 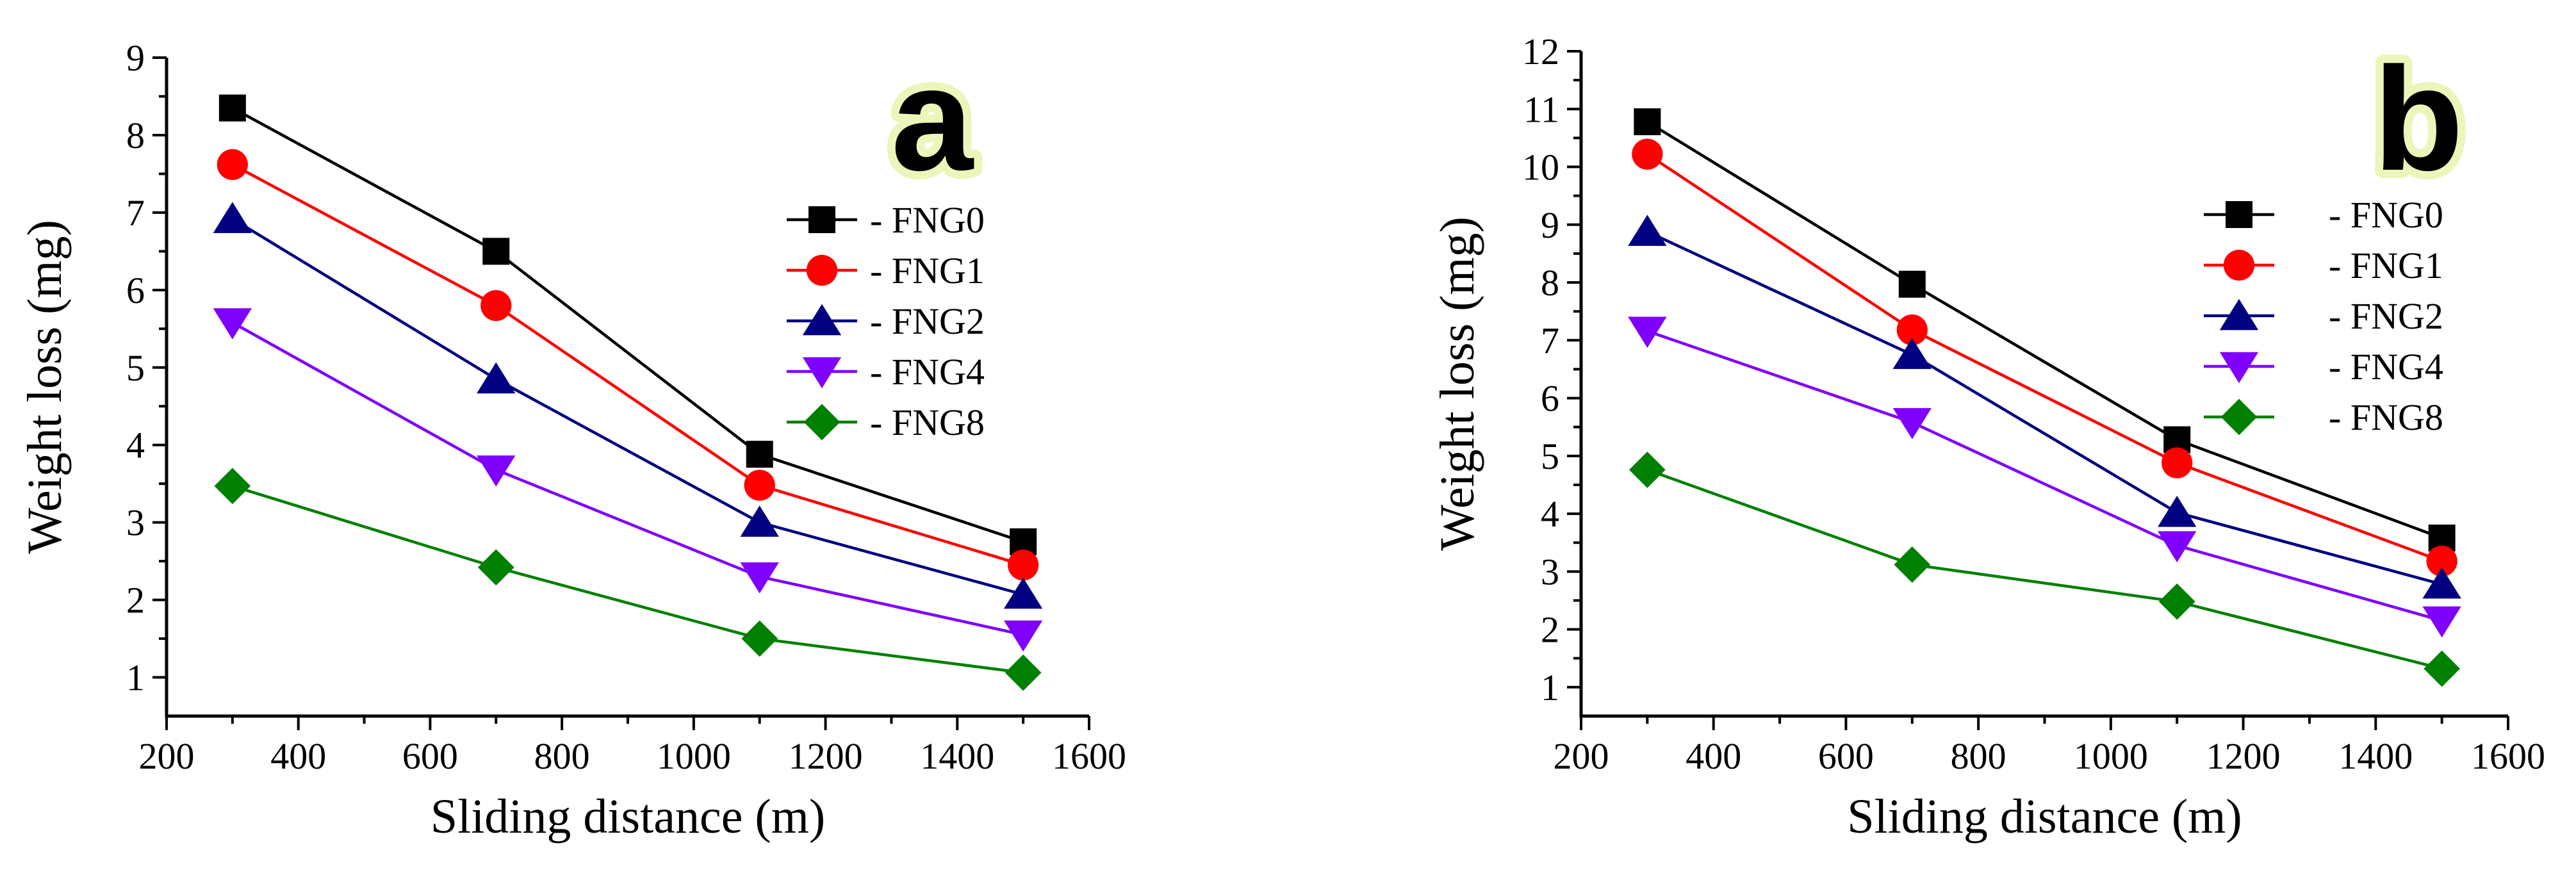 What do you see at coordinates (1541, 51) in the screenshot?
I see `y-tick-label-b: 12` at bounding box center [1541, 51].